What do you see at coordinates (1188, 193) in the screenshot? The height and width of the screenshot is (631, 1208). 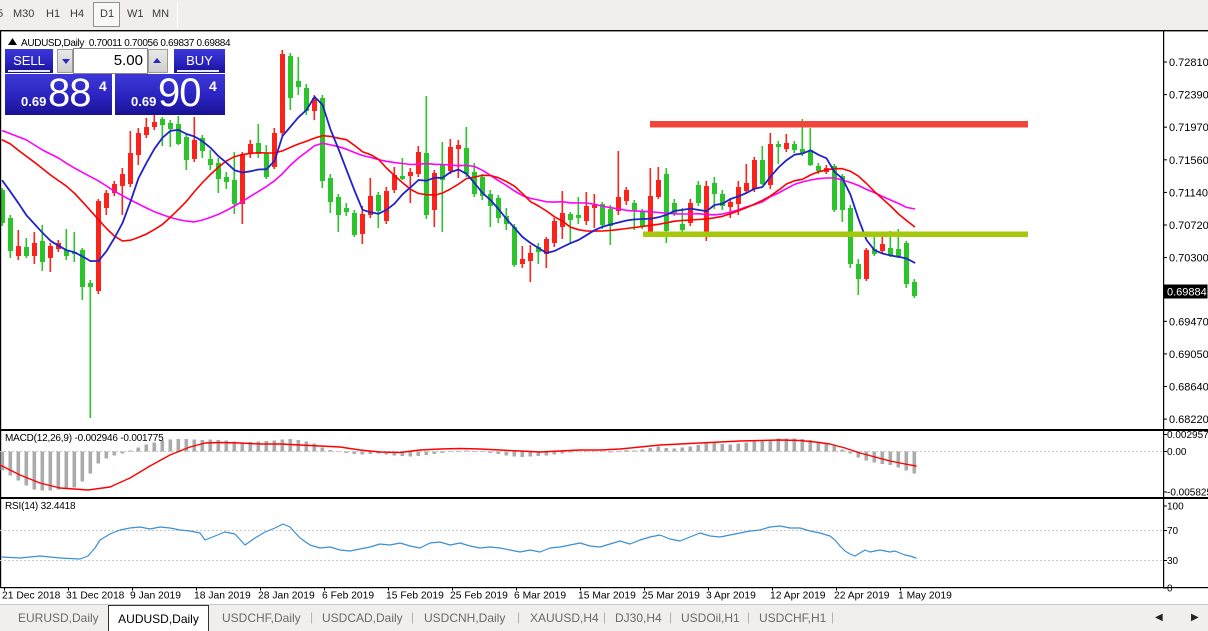 I see `svg-text: 0.71140` at bounding box center [1188, 193].